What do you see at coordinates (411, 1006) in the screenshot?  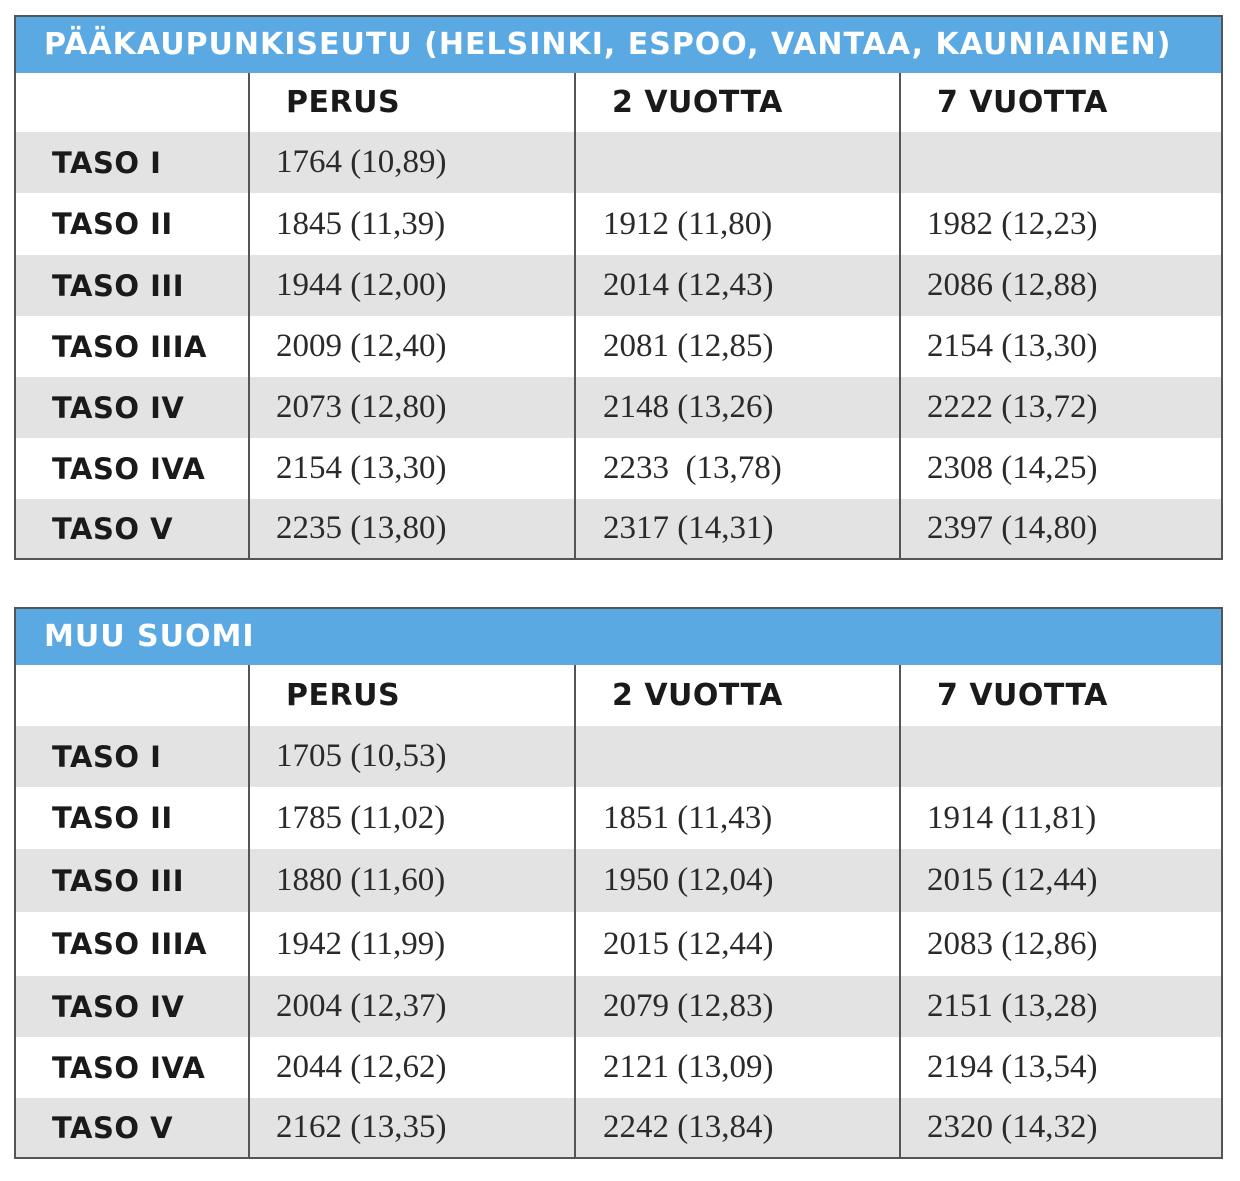 I see `cell-perus: 2004 (12,37)` at bounding box center [411, 1006].